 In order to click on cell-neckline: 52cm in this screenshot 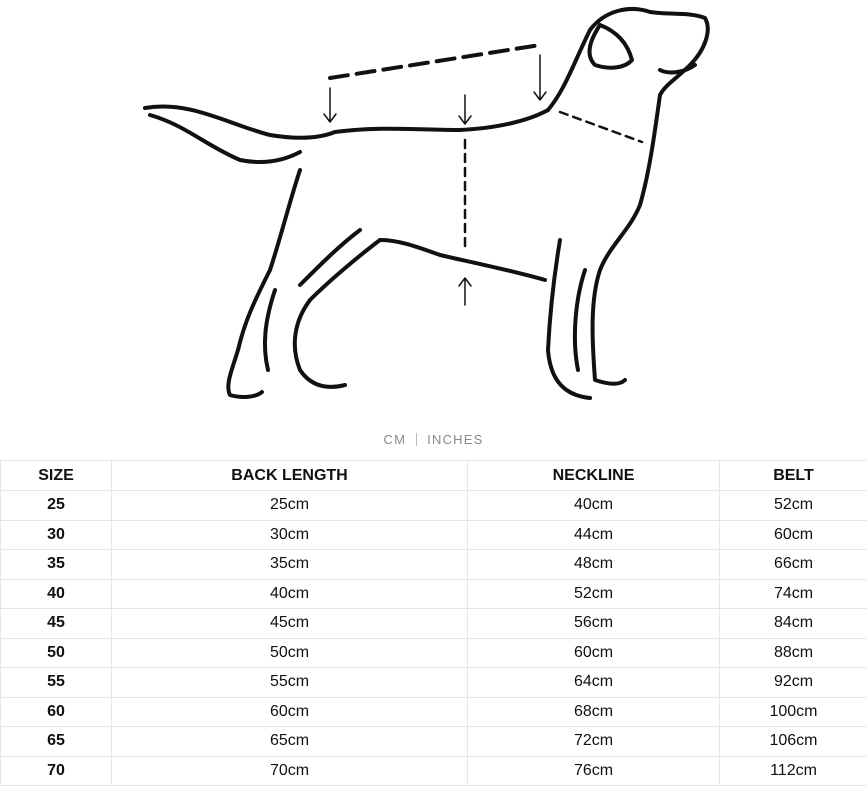, I will do `click(594, 594)`.